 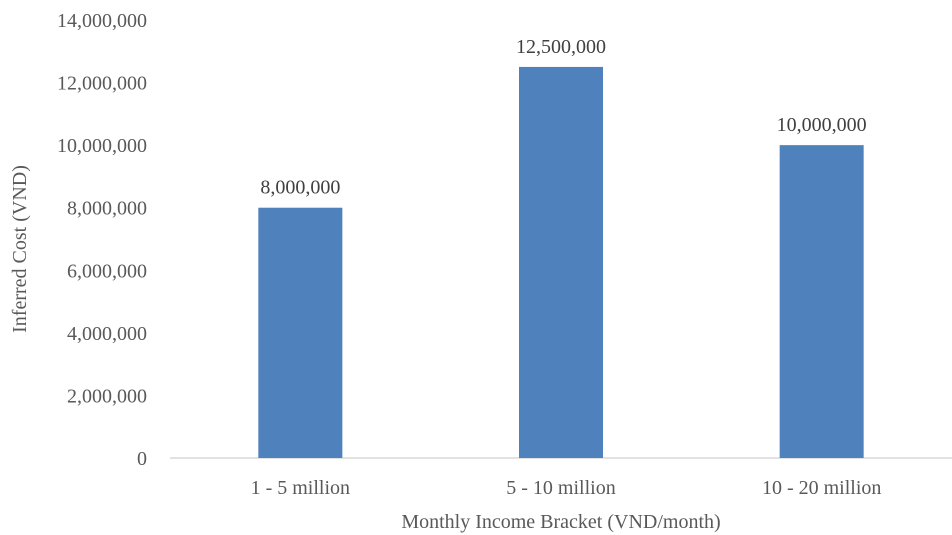 I want to click on y-tick-label: 4,000,000, so click(x=107, y=334).